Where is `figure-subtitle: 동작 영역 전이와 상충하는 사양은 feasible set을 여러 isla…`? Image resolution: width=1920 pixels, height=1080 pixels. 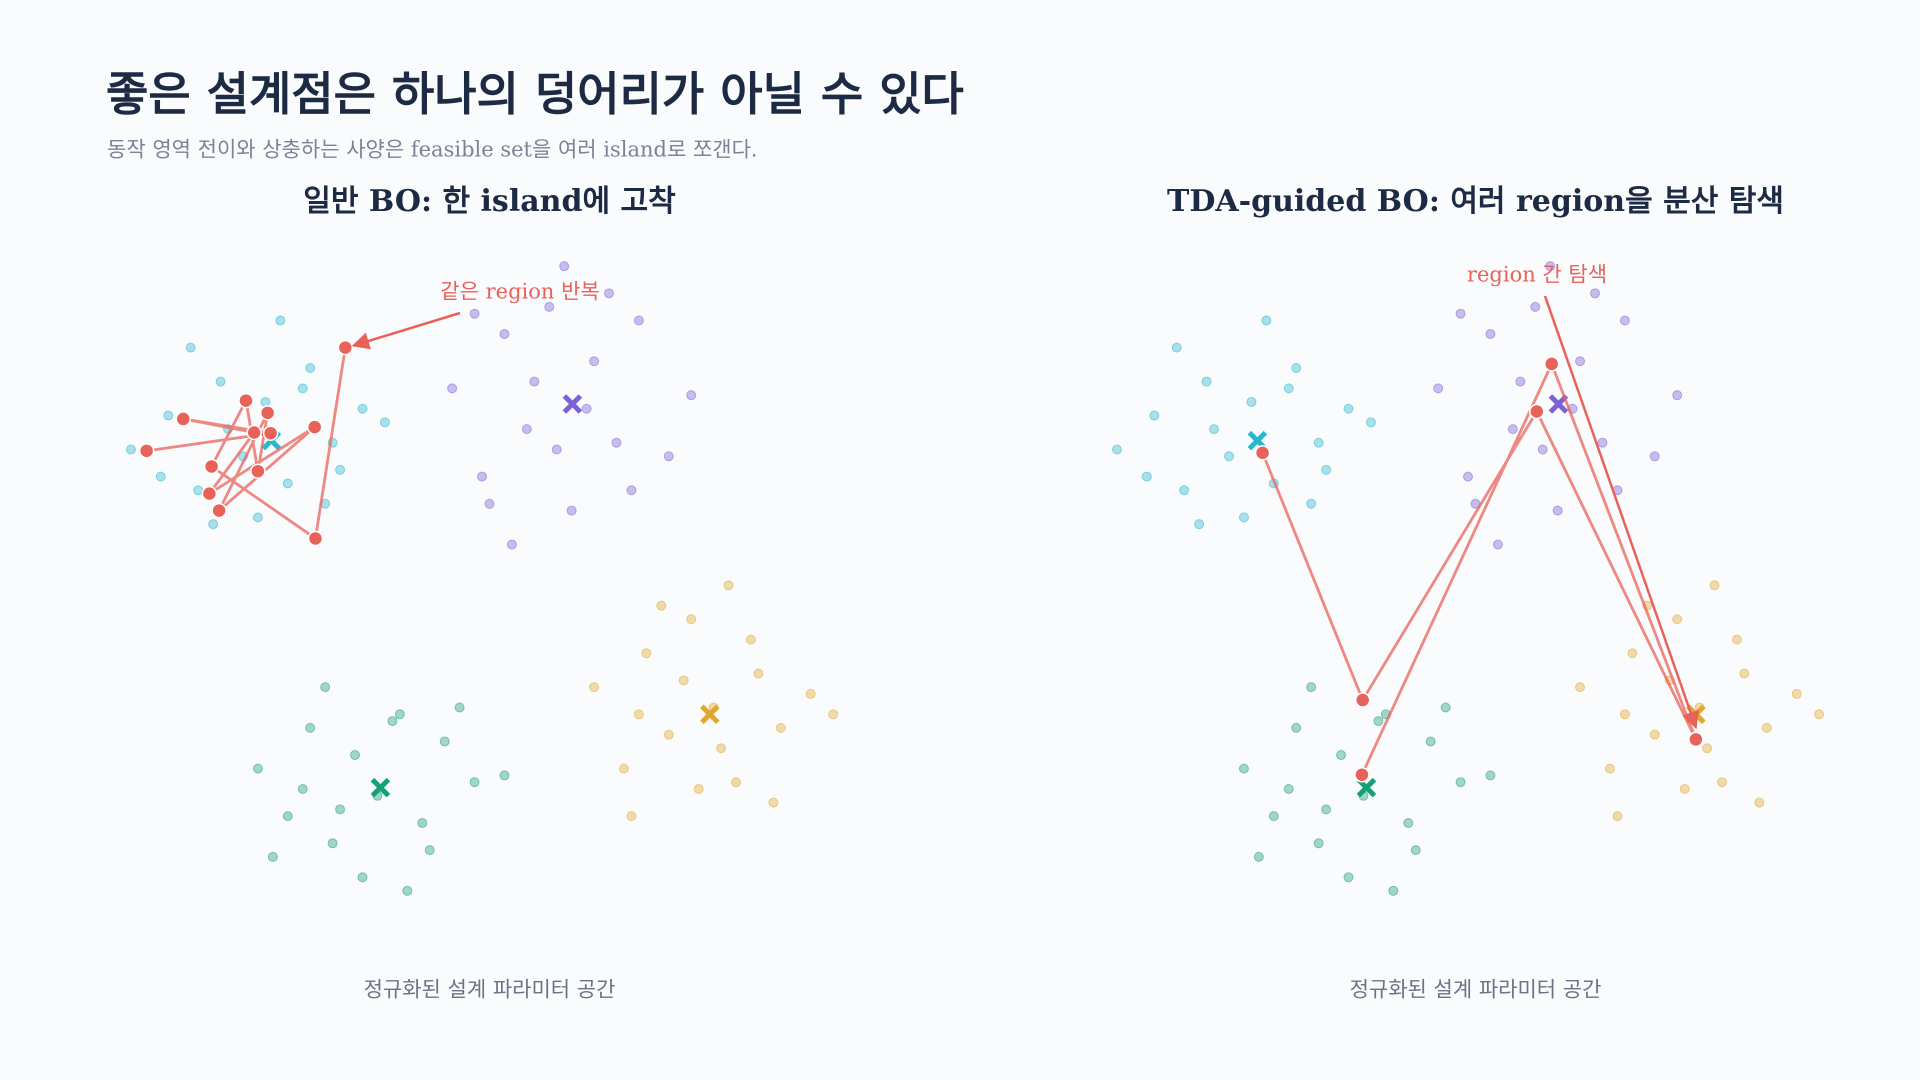 figure-subtitle: 동작 영역 전이와 상충하는 사양은 feasible set을 여러 isla… is located at coordinates (432, 150).